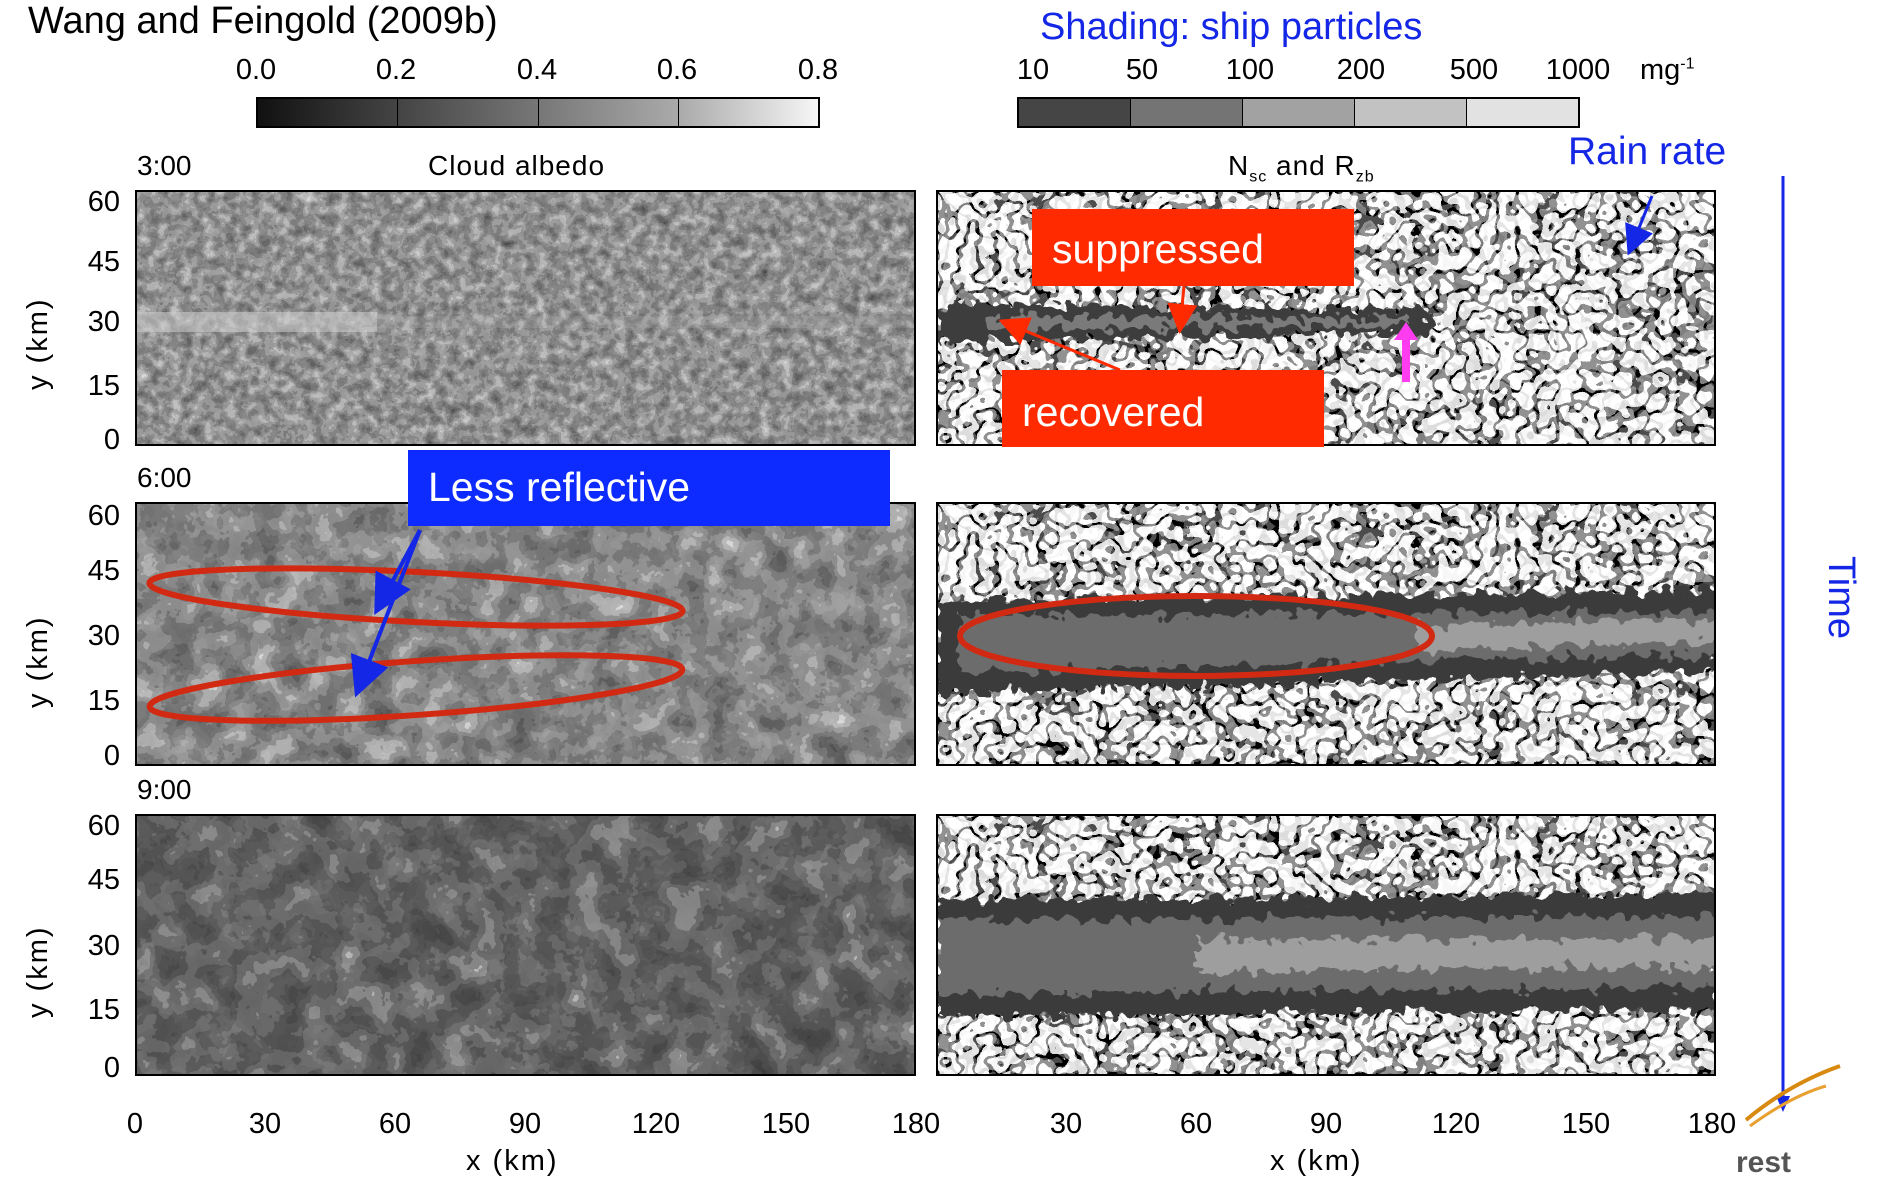 Image resolution: width=1879 pixels, height=1181 pixels. Describe the element at coordinates (1764, 1162) in the screenshot. I see `footer-partial-text: rest` at that location.